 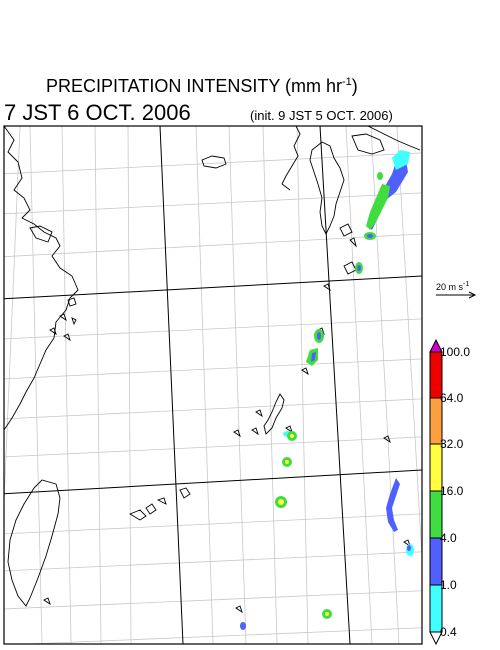 What do you see at coordinates (292, 436) in the screenshot?
I see `rain-cell-okinawa-core` at bounding box center [292, 436].